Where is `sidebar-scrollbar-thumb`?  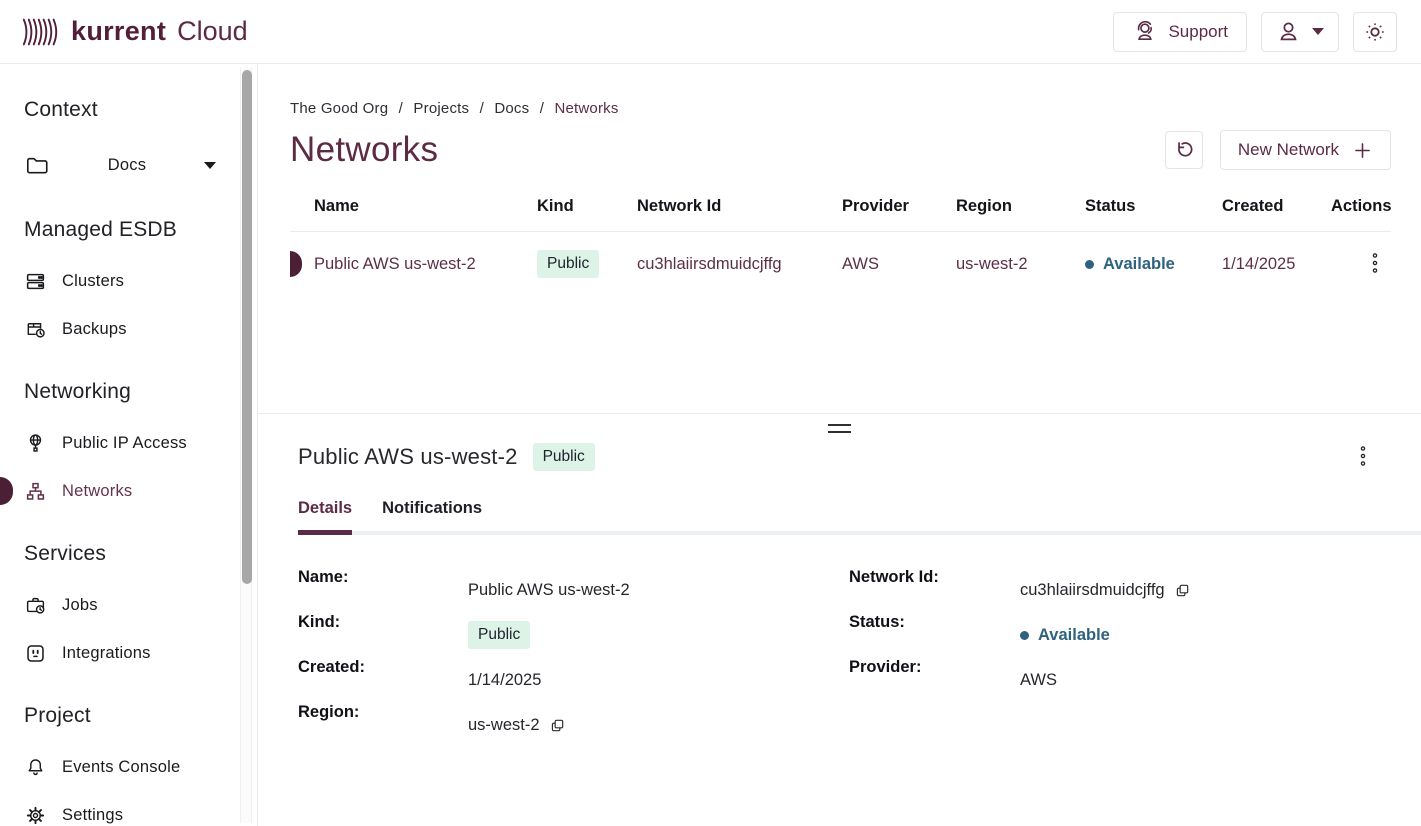
sidebar-scrollbar-thumb is located at coordinates (247, 327).